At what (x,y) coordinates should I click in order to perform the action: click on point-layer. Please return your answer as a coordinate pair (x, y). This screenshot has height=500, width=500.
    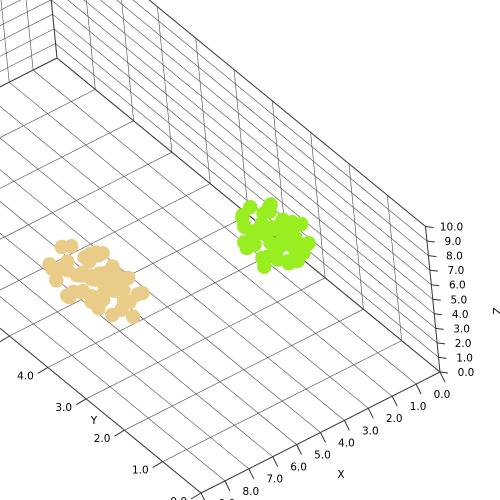
    Looking at the image, I should click on (179, 260).